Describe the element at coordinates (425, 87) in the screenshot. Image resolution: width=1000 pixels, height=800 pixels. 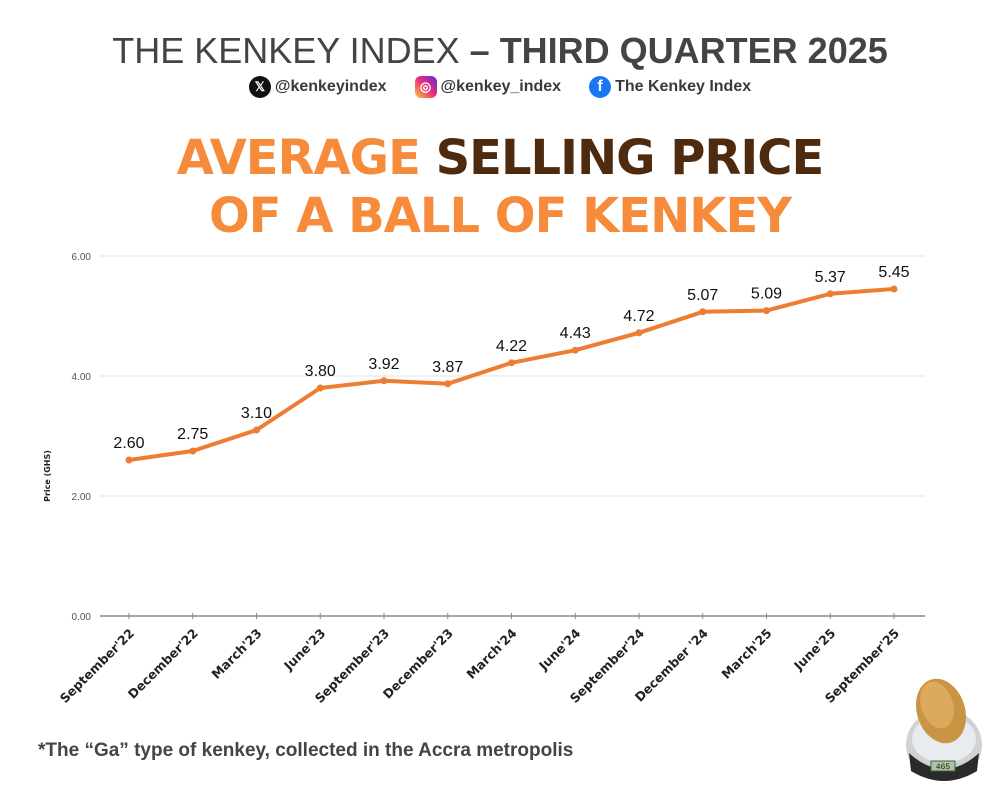
I see `instagram-icon: ◎` at that location.